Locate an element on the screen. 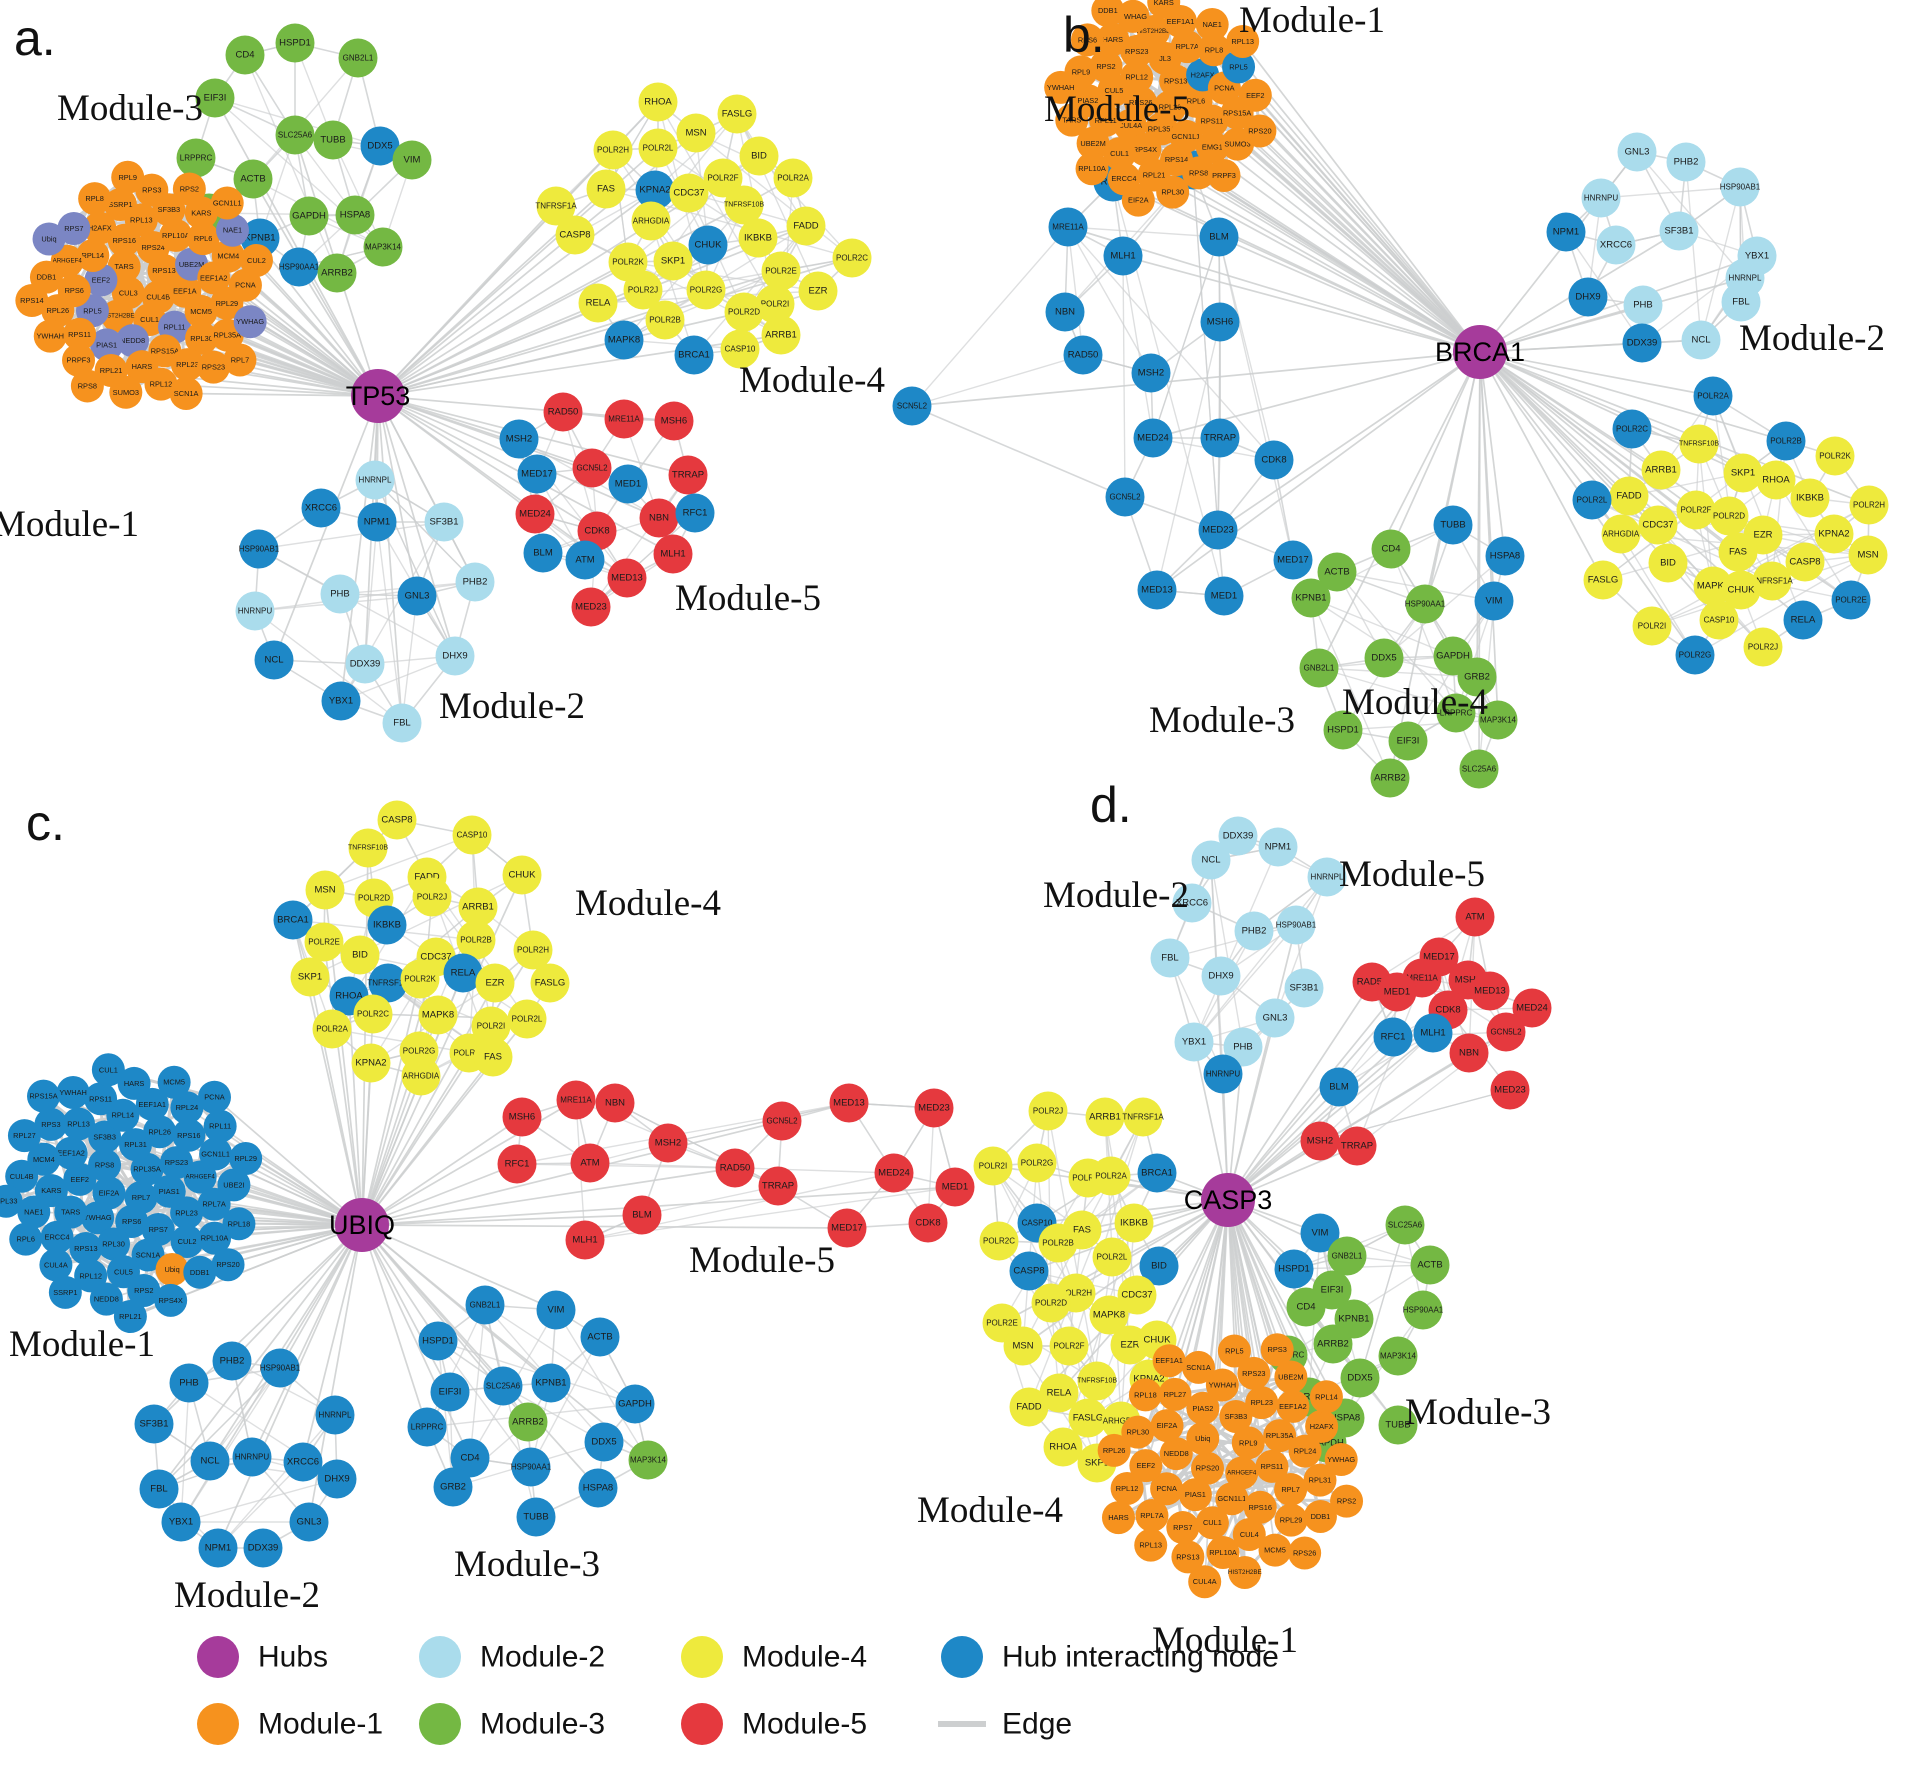  node-IKBKB: IKBKB is located at coordinates (387, 925).